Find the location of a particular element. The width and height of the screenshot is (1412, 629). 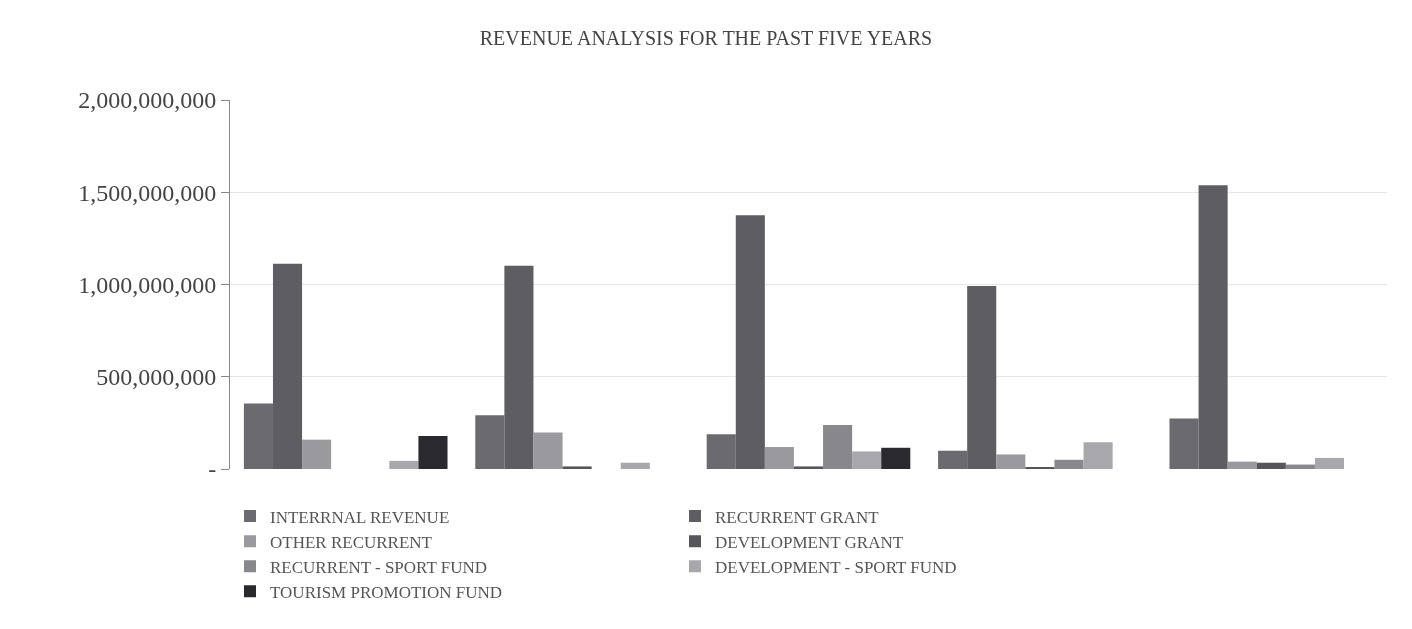

y-tick-label: 500,000,000 is located at coordinates (156, 377).